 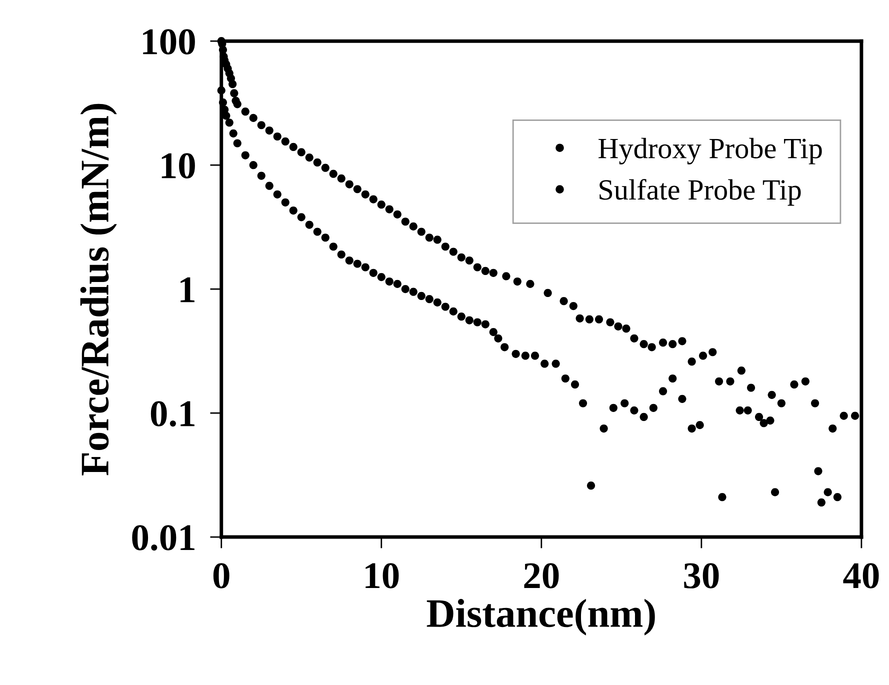 I want to click on x-tick-label: 20, so click(x=541, y=575).